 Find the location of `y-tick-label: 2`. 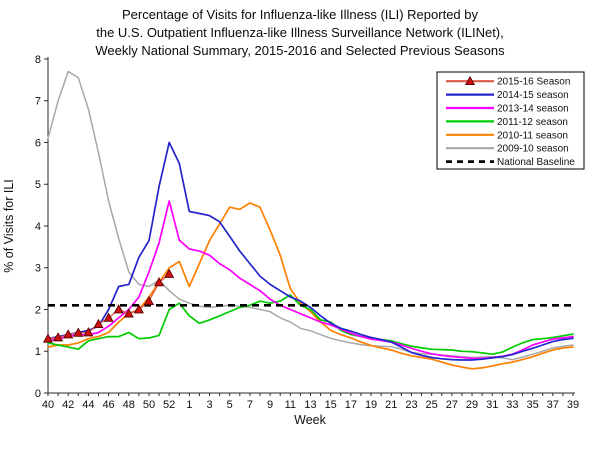

y-tick-label: 2 is located at coordinates (38, 310).